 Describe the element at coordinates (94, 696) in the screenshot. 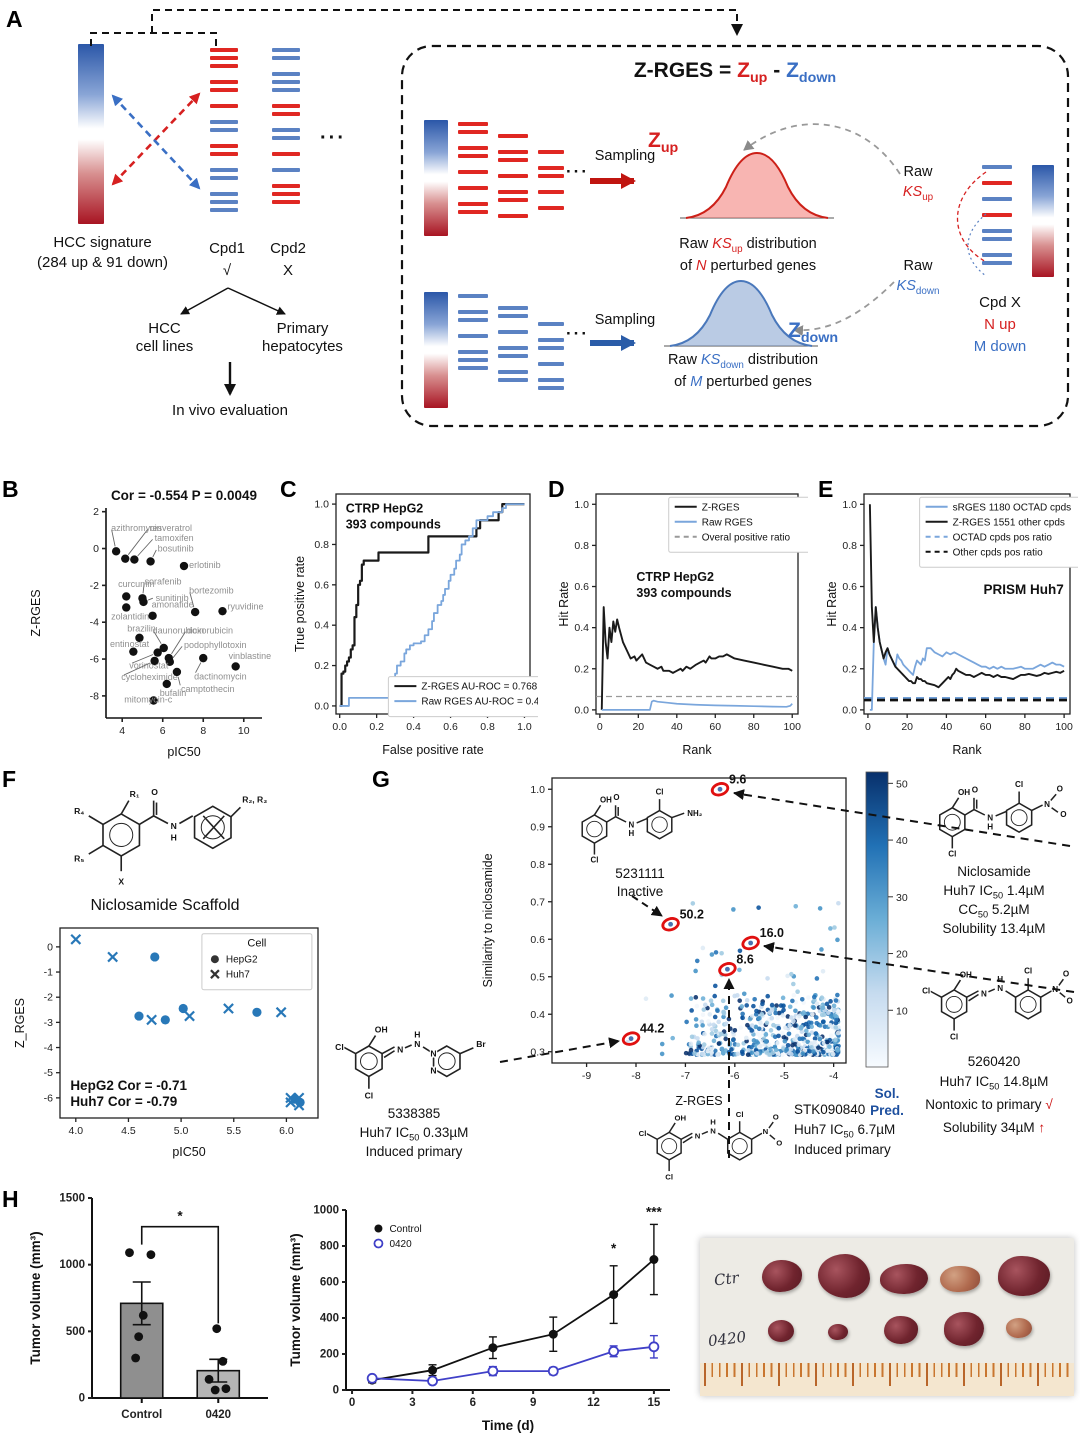

I see `svg-text: -8` at that location.